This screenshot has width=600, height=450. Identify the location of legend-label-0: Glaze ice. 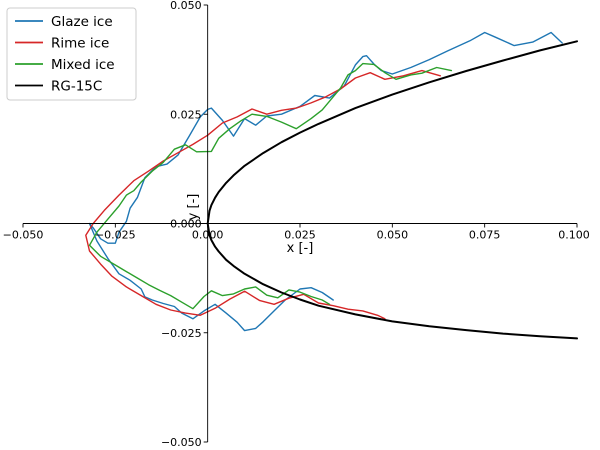
(82, 22).